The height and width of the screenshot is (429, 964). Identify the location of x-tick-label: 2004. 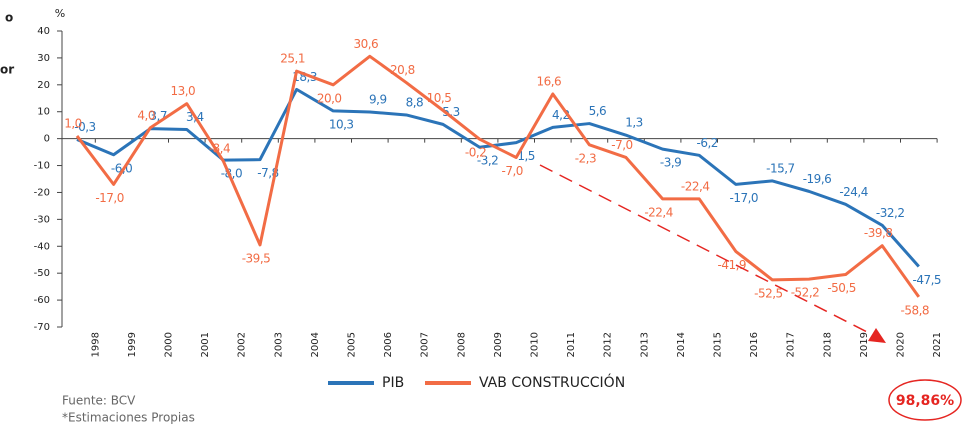
(315, 344).